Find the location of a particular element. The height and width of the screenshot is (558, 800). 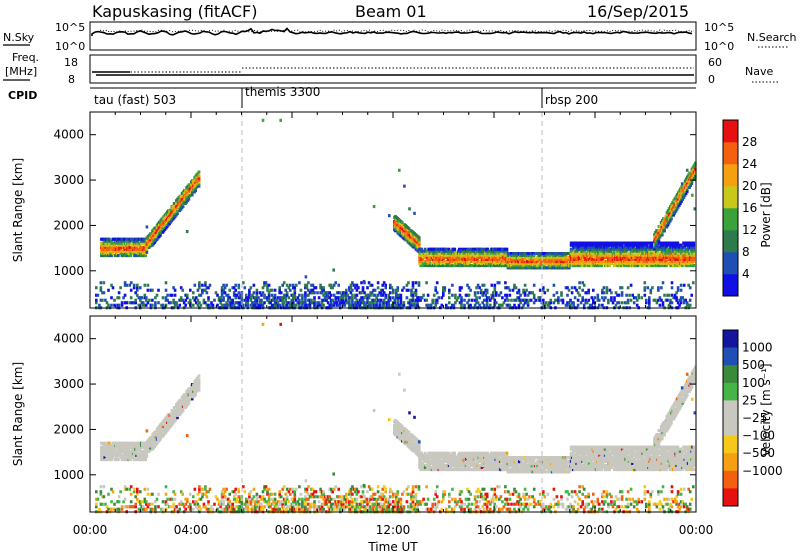

noise-search-label: N.Search is located at coordinates (772, 37).